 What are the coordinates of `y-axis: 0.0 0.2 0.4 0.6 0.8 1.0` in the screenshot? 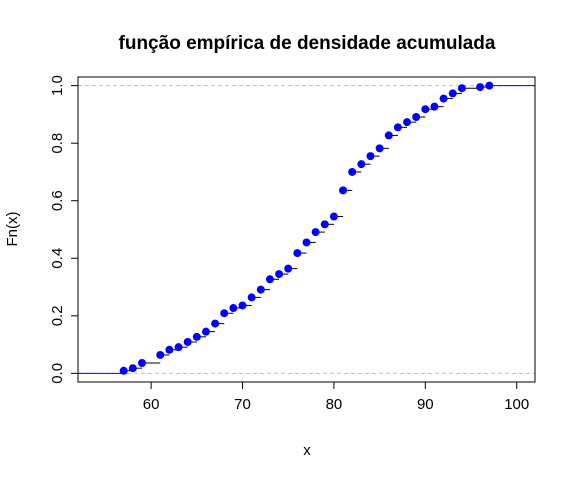 It's located at (63, 229).